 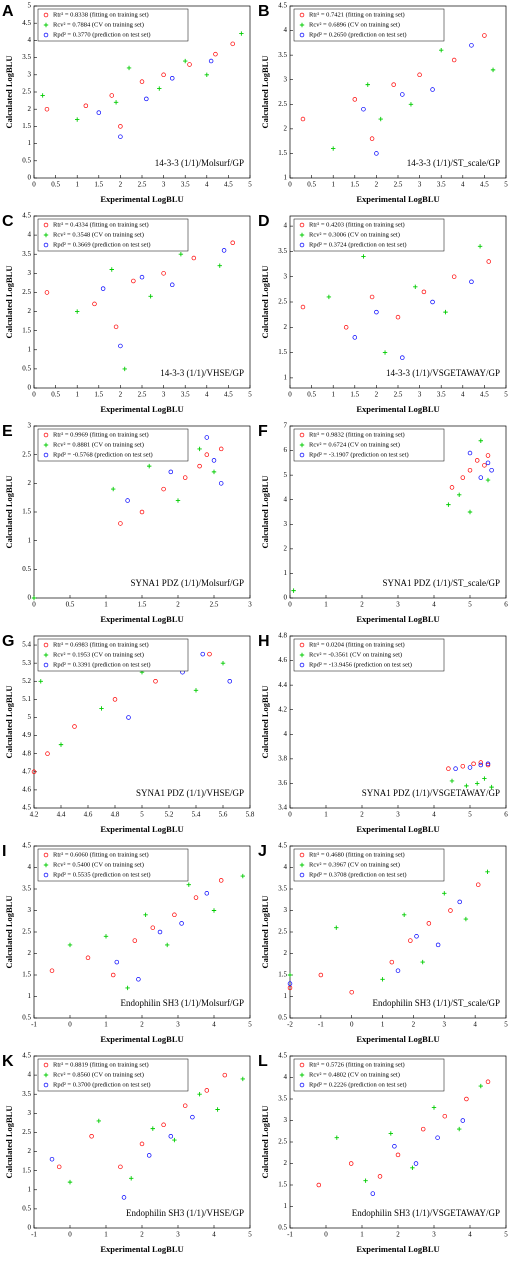 I want to click on legend-label: Rpd² = 0.3724 (prediction on test set), so click(x=358, y=244).